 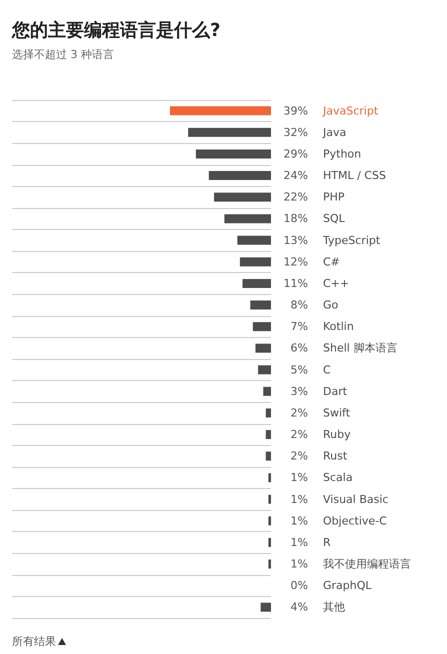 I want to click on y-tick-label: C, so click(x=327, y=369).